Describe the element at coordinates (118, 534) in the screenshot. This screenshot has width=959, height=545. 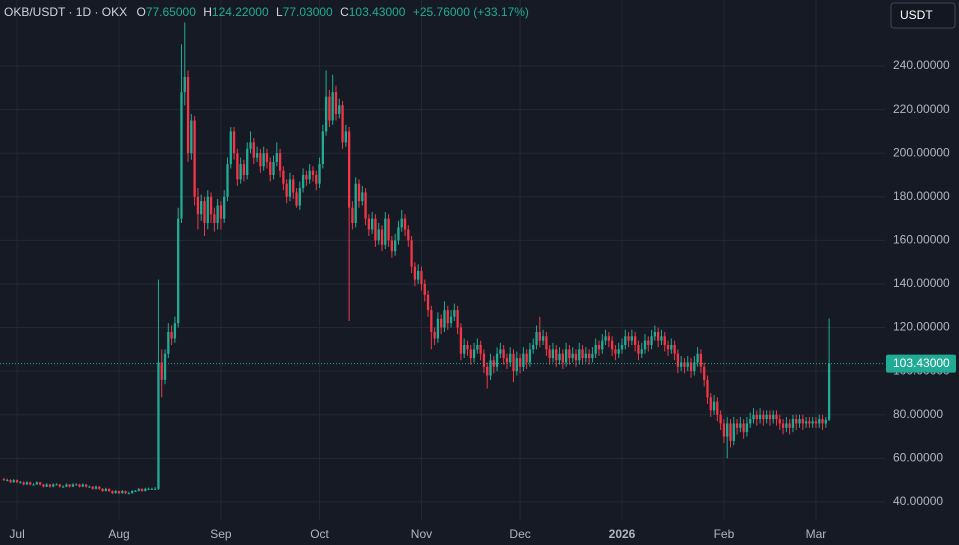
I see `x-tick-label: Aug` at that location.